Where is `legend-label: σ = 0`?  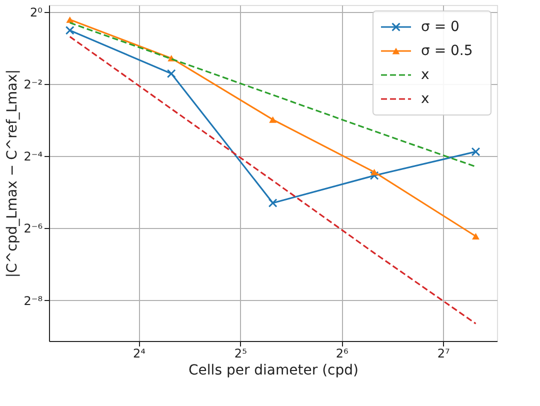 legend-label: σ = 0 is located at coordinates (440, 27).